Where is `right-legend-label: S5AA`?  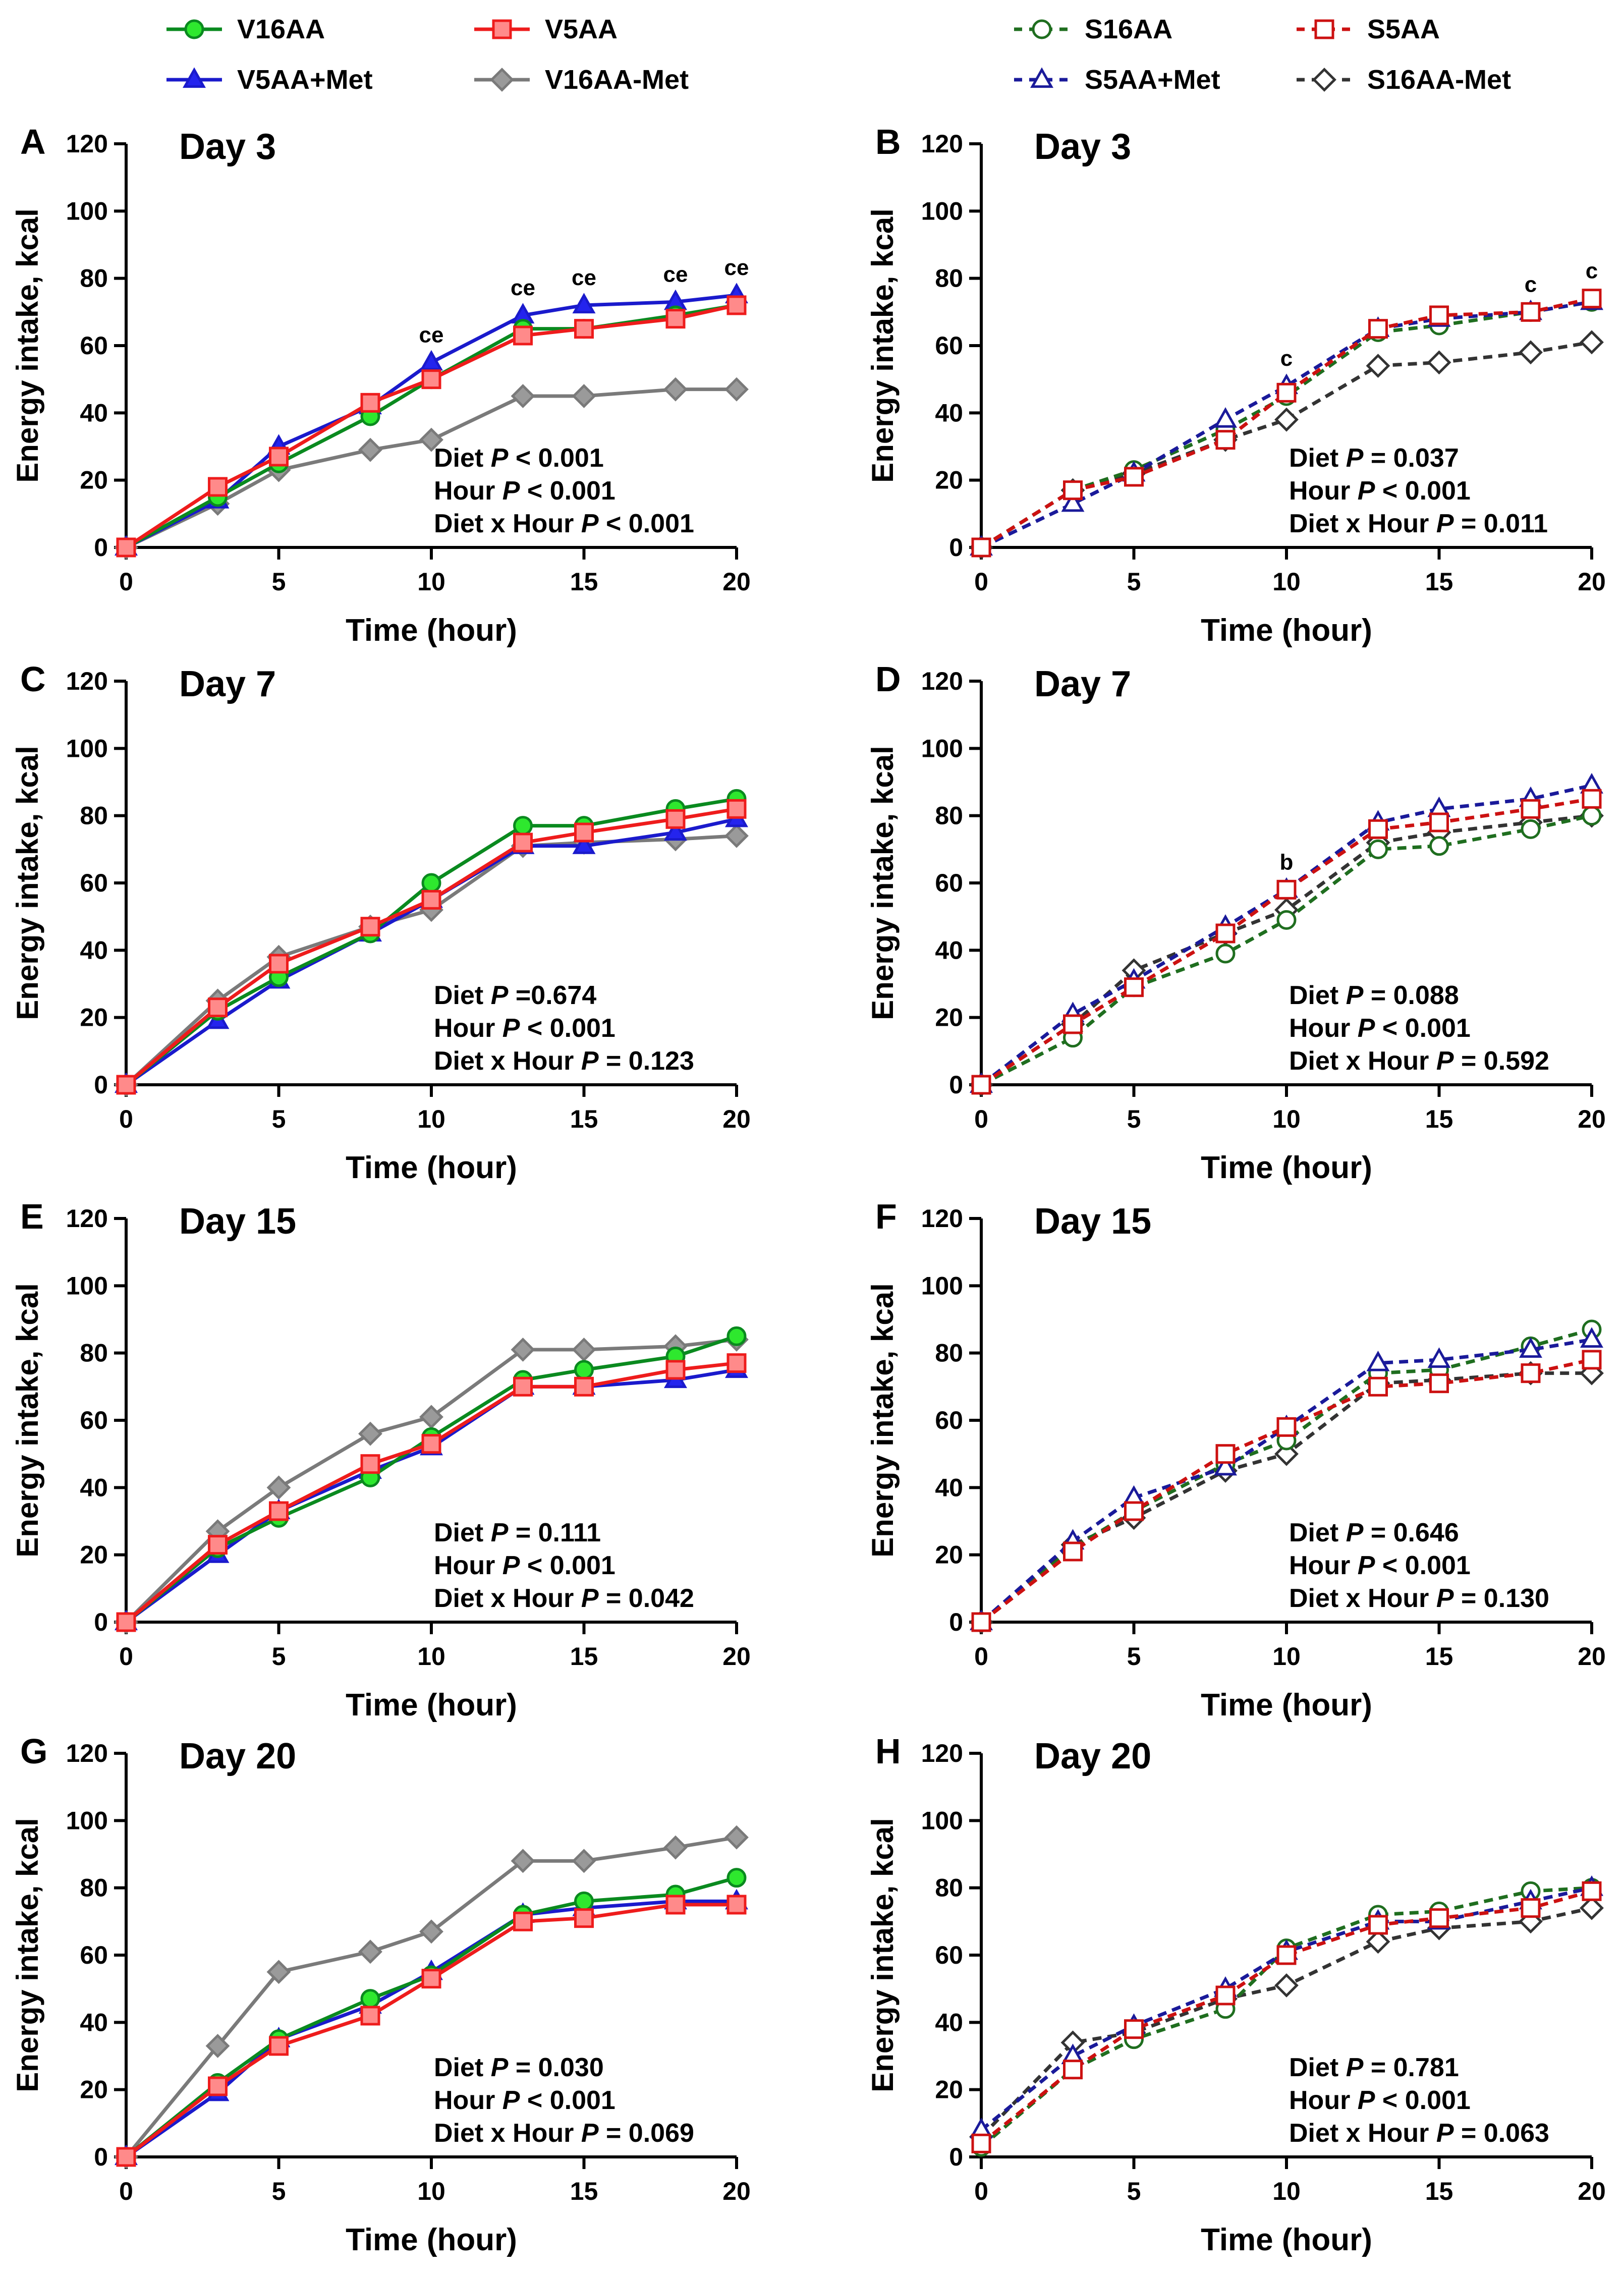 right-legend-label: S5AA is located at coordinates (1403, 29).